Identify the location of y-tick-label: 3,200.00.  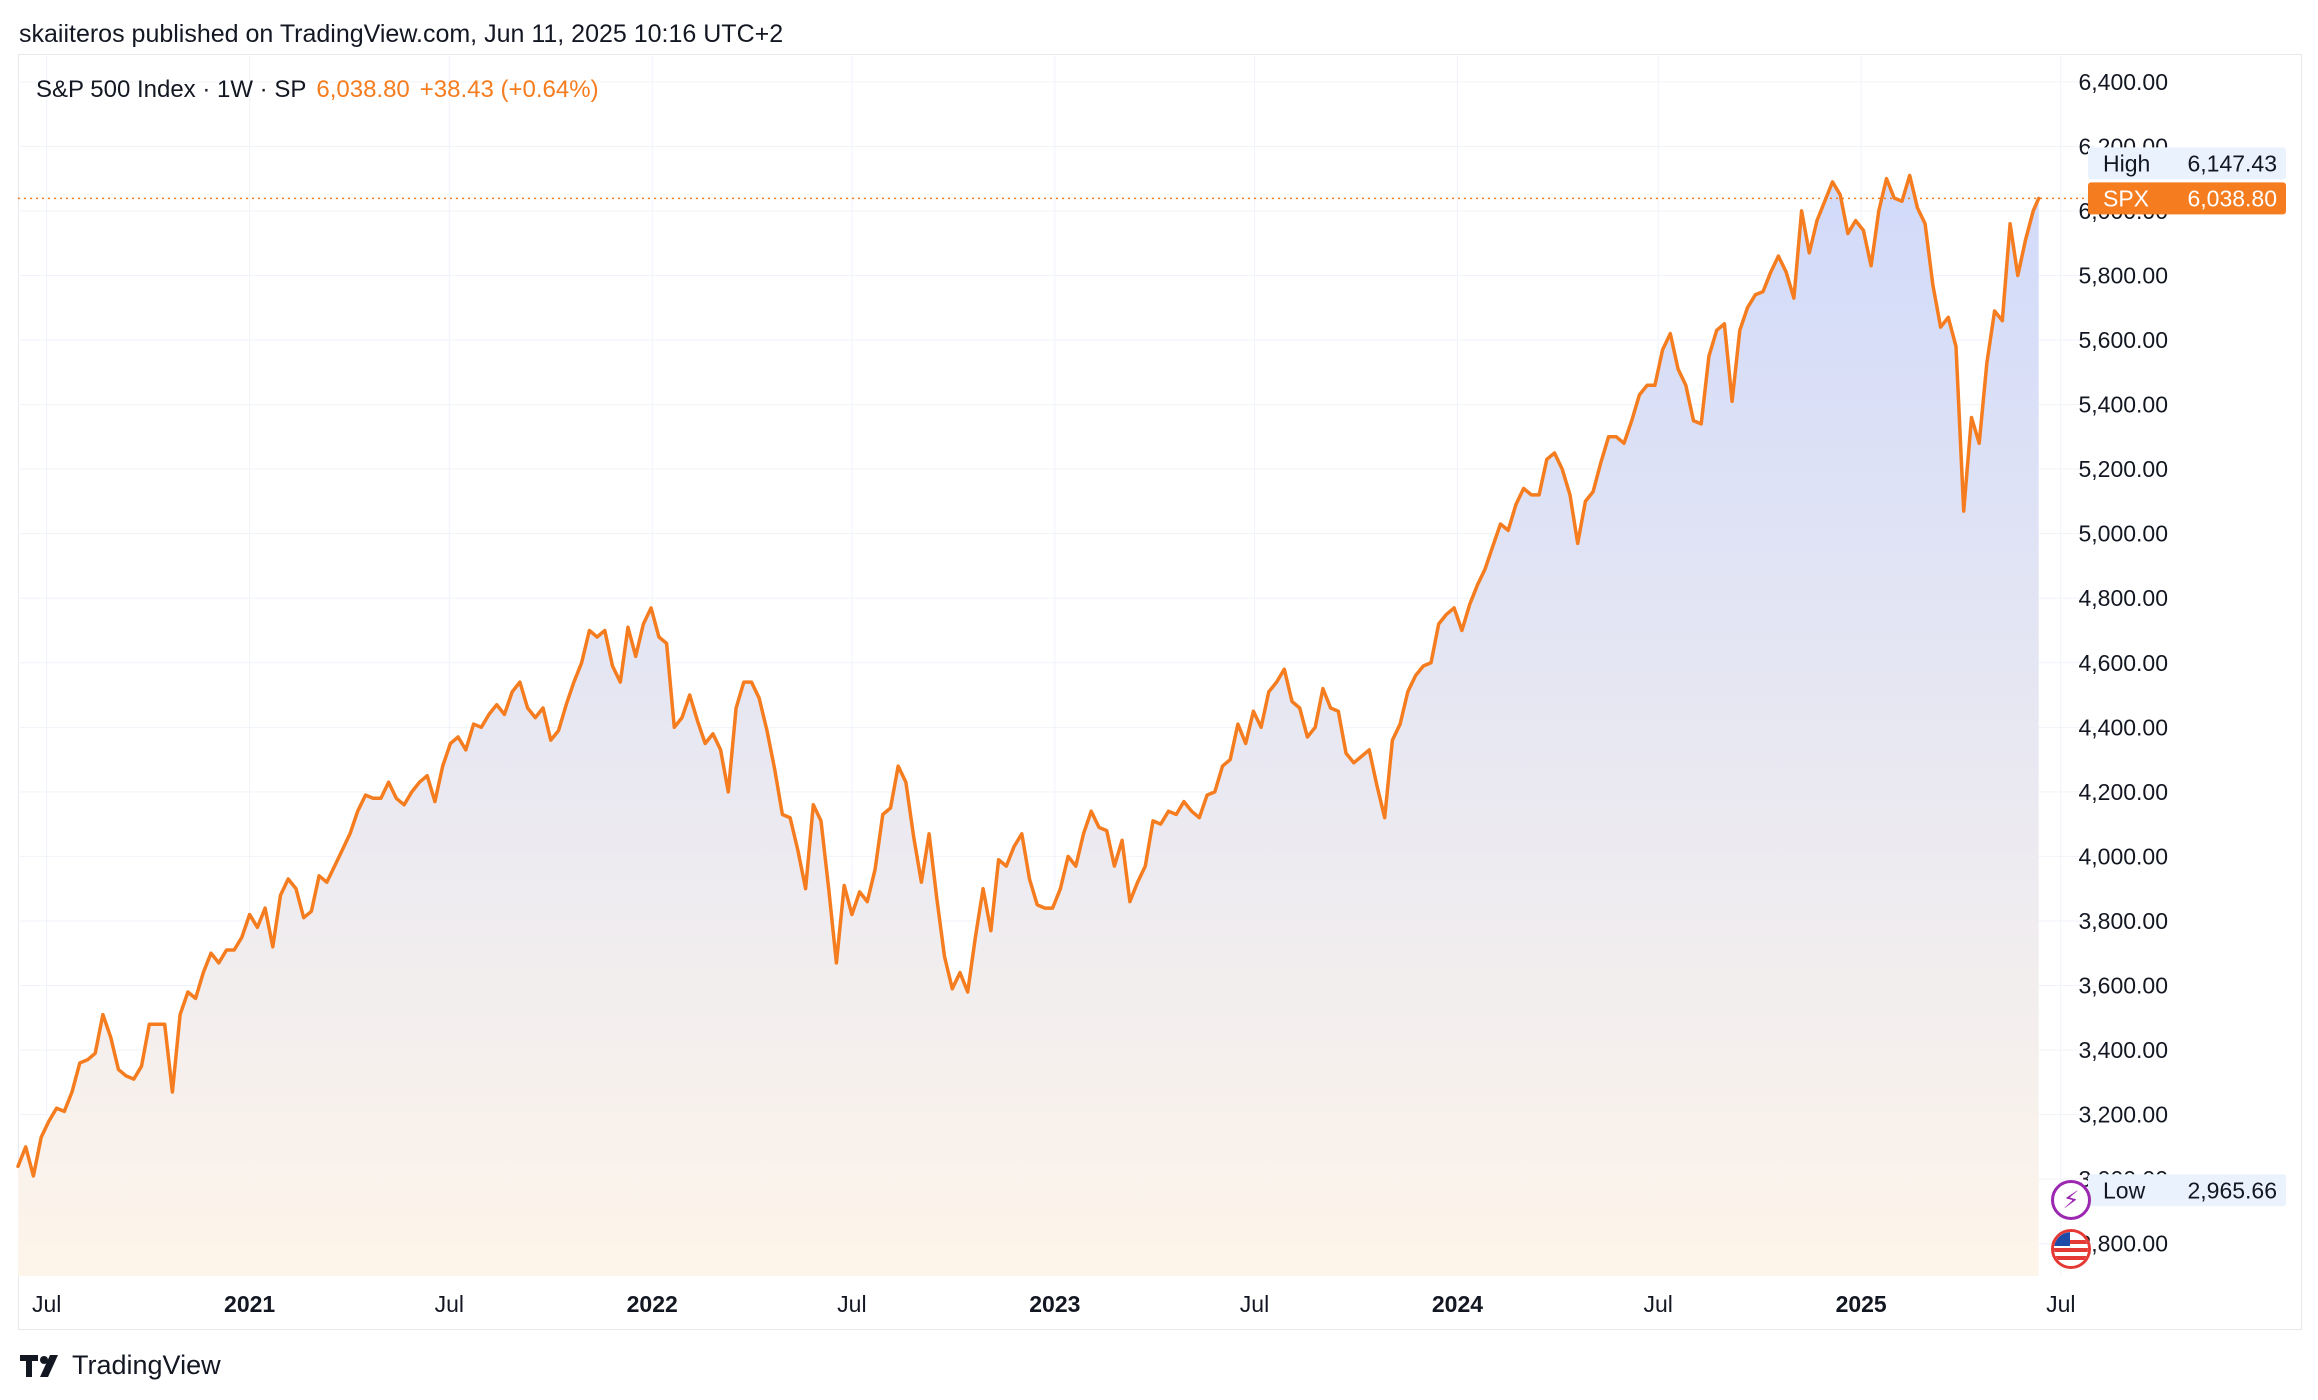
(2123, 1115).